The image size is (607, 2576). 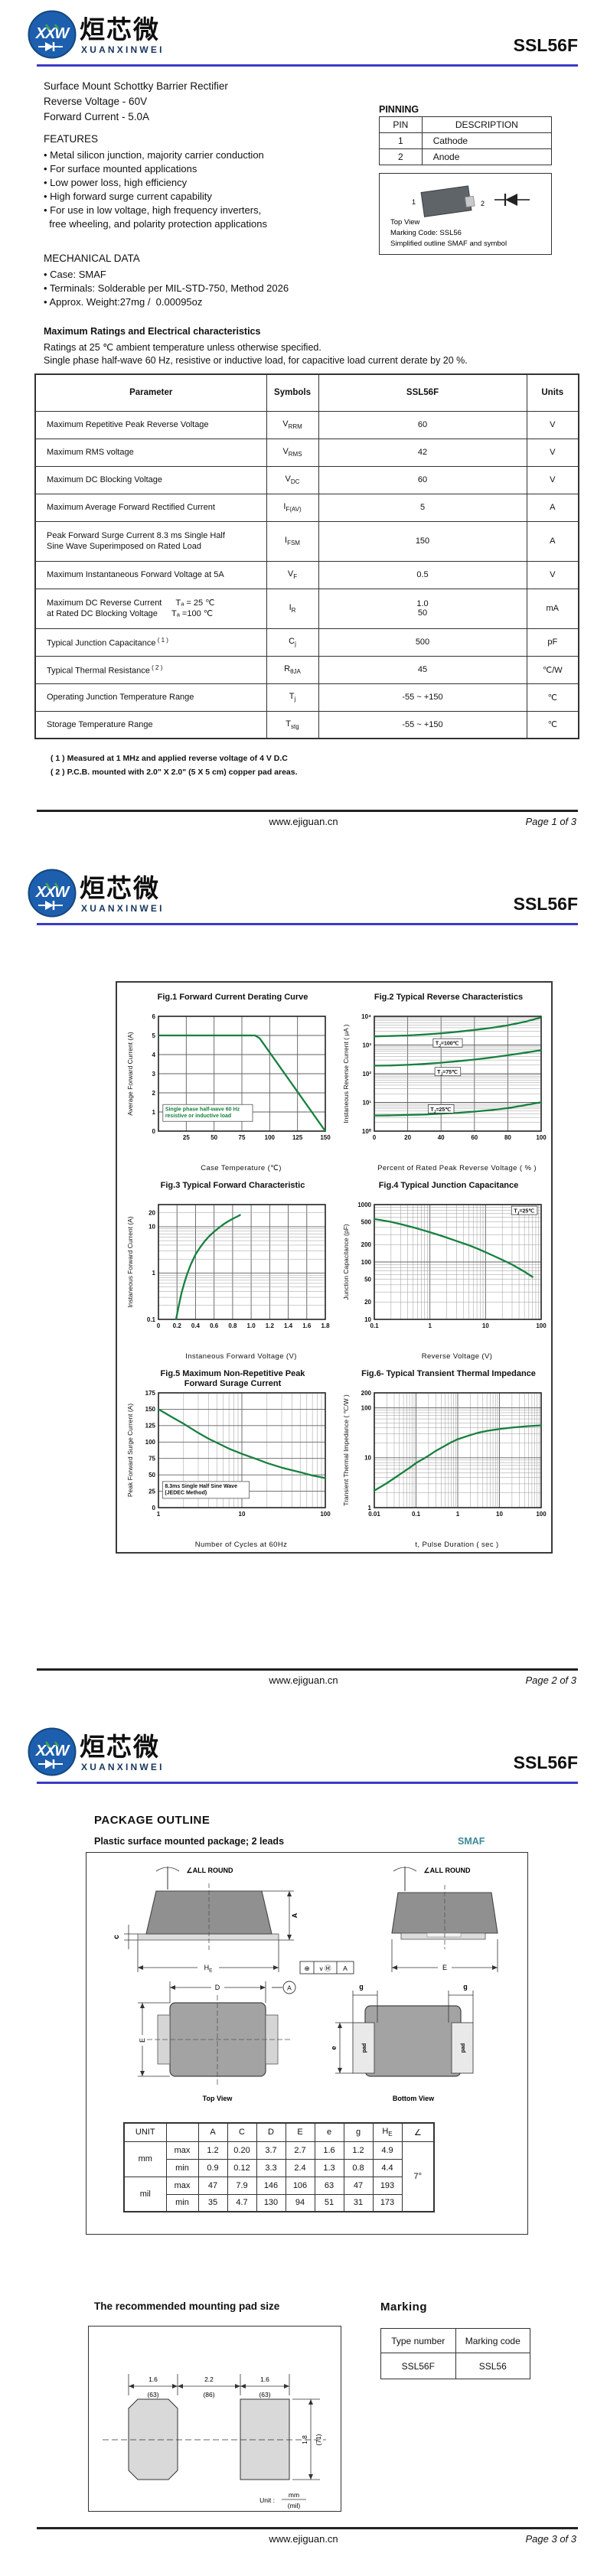 What do you see at coordinates (448, 201) in the screenshot?
I see `package-3d-icon` at bounding box center [448, 201].